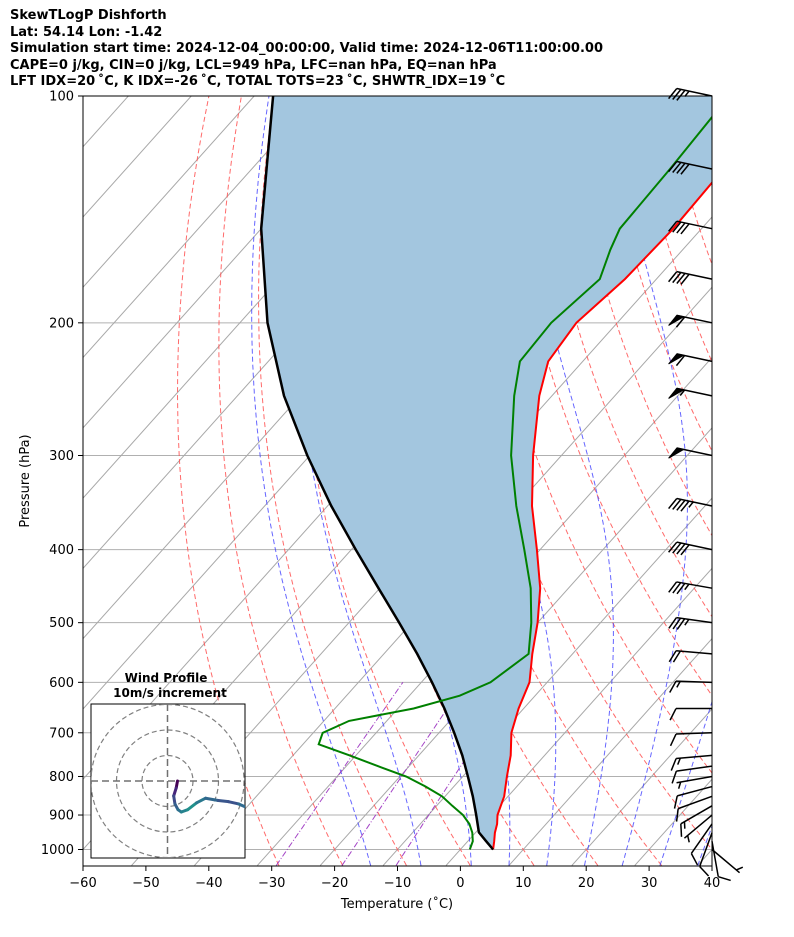 The width and height of the screenshot is (794, 937). Describe the element at coordinates (62, 474) in the screenshot. I see `y-axis-ticks: 1000 900 800 700 600 500 400 300 200 100` at that location.